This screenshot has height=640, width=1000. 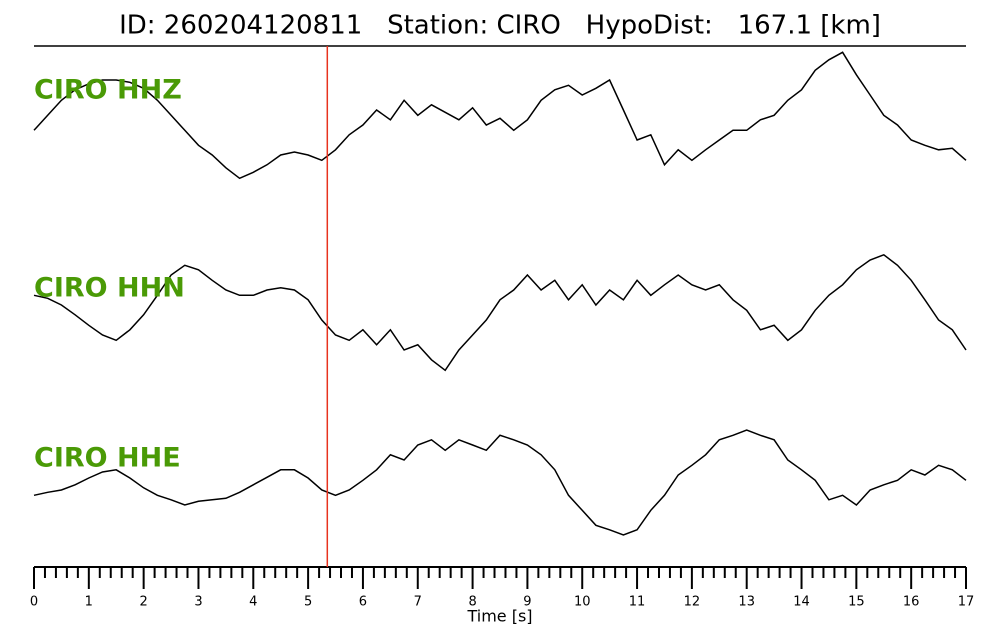 What do you see at coordinates (527, 602) in the screenshot?
I see `x-tick-label: 9` at bounding box center [527, 602].